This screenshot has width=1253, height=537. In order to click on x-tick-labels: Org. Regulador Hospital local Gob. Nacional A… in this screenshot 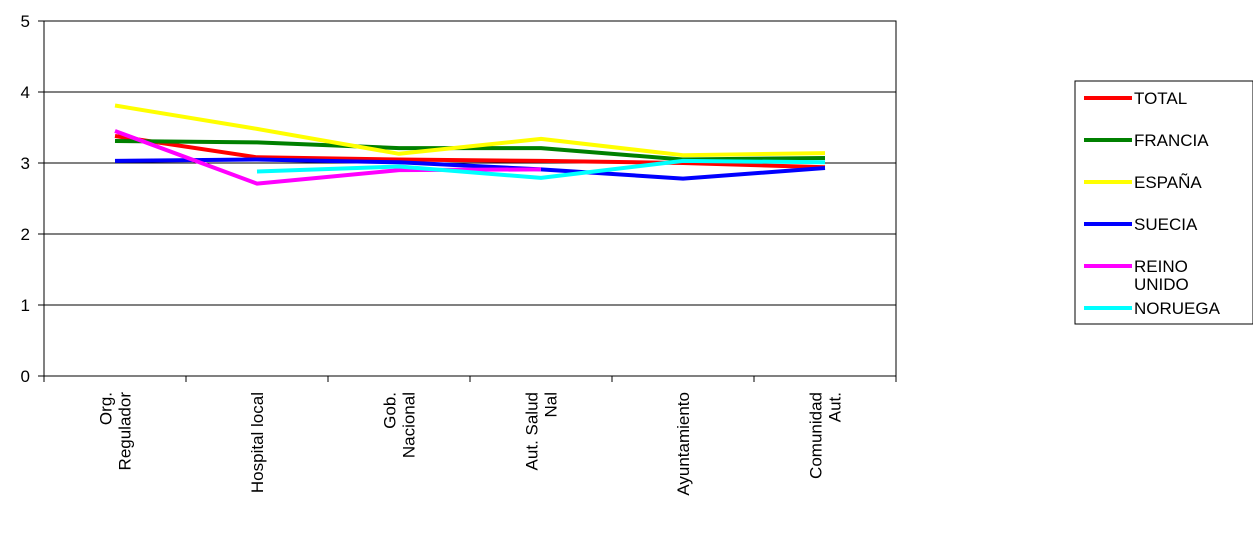, I will do `click(471, 444)`.